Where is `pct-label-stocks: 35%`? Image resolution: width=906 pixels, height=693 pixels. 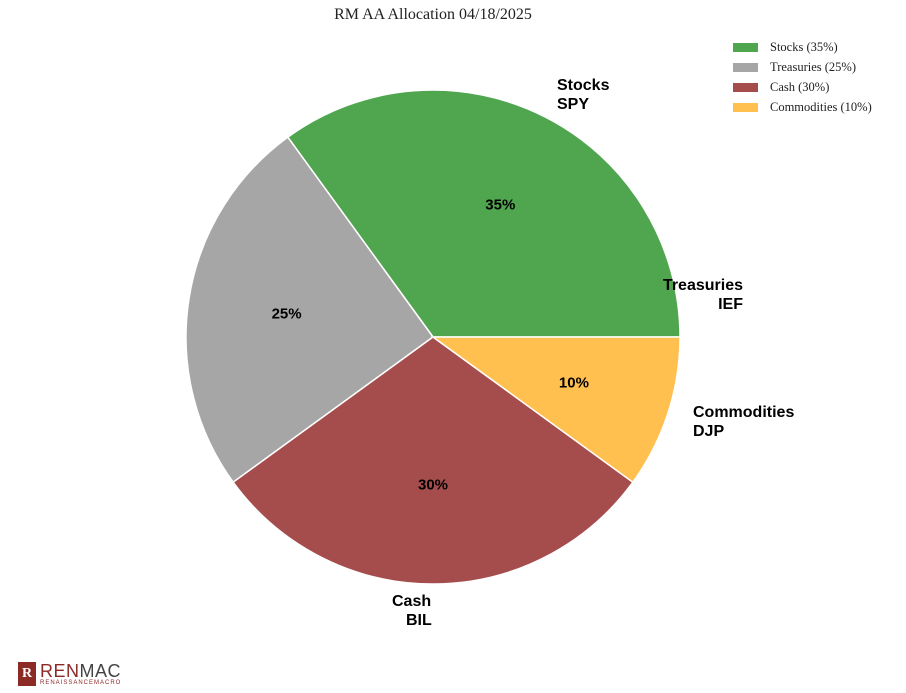
pct-label-stocks: 35% is located at coordinates (500, 205).